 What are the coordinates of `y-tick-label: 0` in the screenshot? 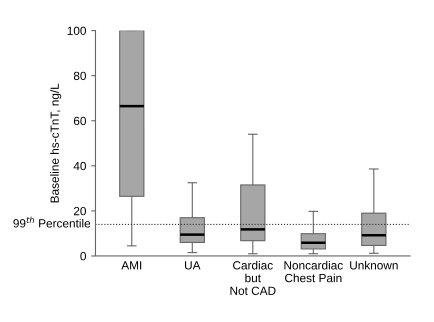 It's located at (83, 256).